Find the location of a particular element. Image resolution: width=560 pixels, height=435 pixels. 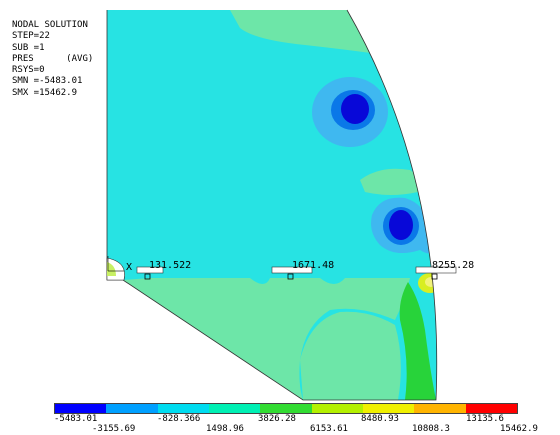

legend-label-5: 3826.28 is located at coordinates (277, 419).